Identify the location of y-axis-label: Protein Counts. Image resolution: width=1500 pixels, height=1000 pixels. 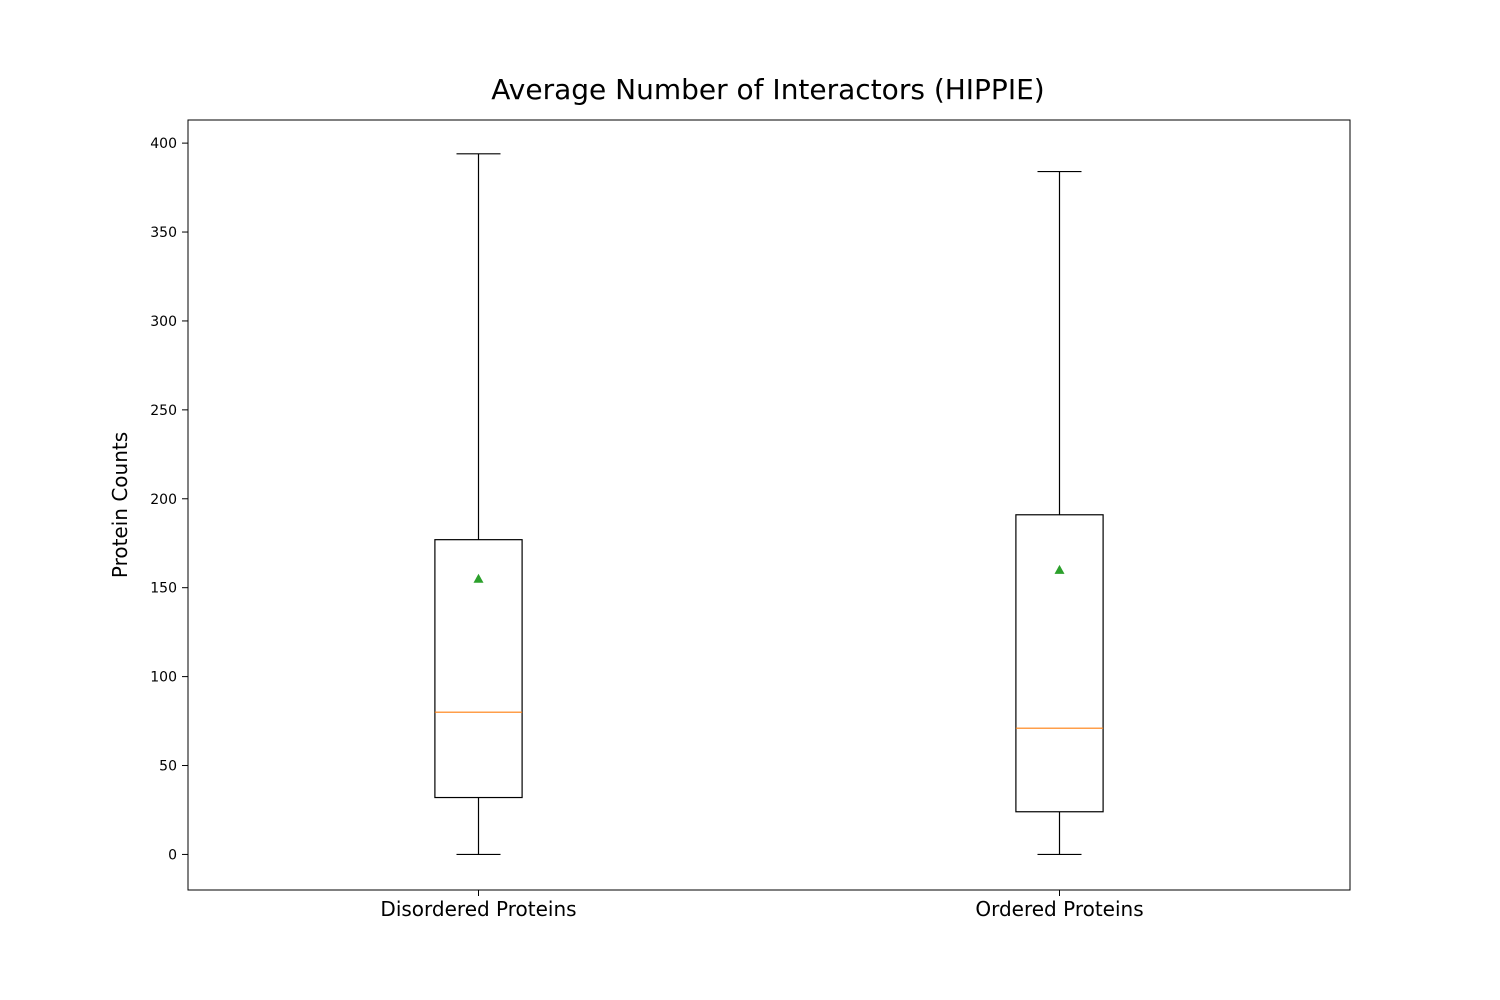
(120, 505).